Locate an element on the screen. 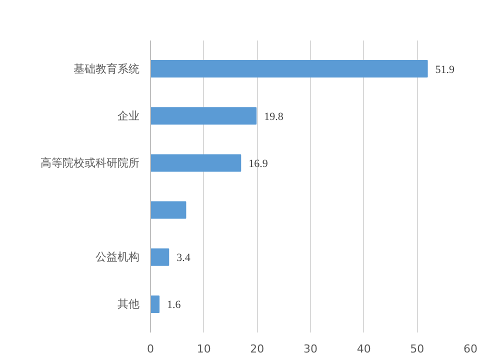  data-label: 1.6 is located at coordinates (174, 305).